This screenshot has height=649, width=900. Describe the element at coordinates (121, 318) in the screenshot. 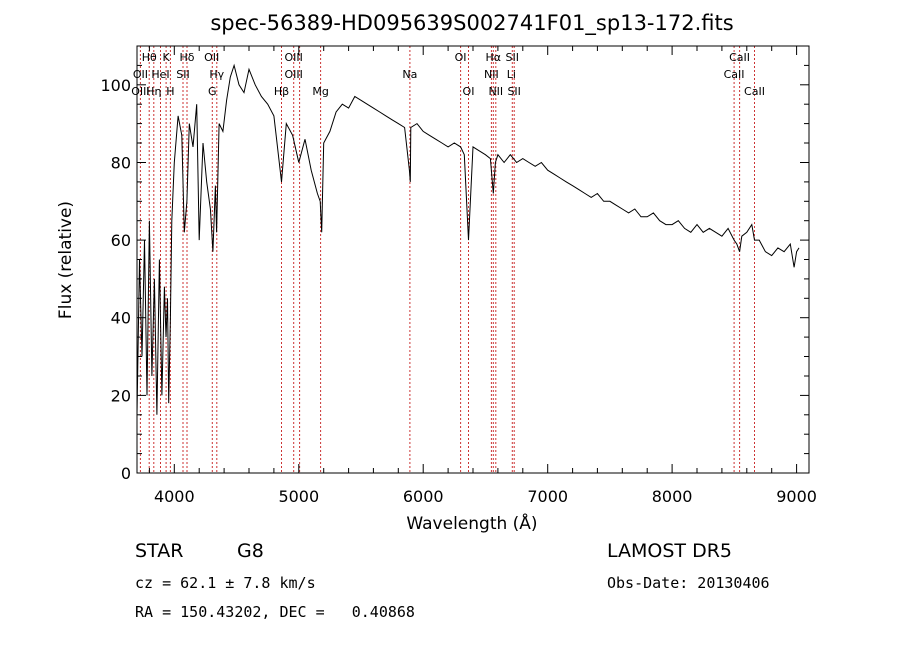

I see `y-tick-label: 40` at that location.